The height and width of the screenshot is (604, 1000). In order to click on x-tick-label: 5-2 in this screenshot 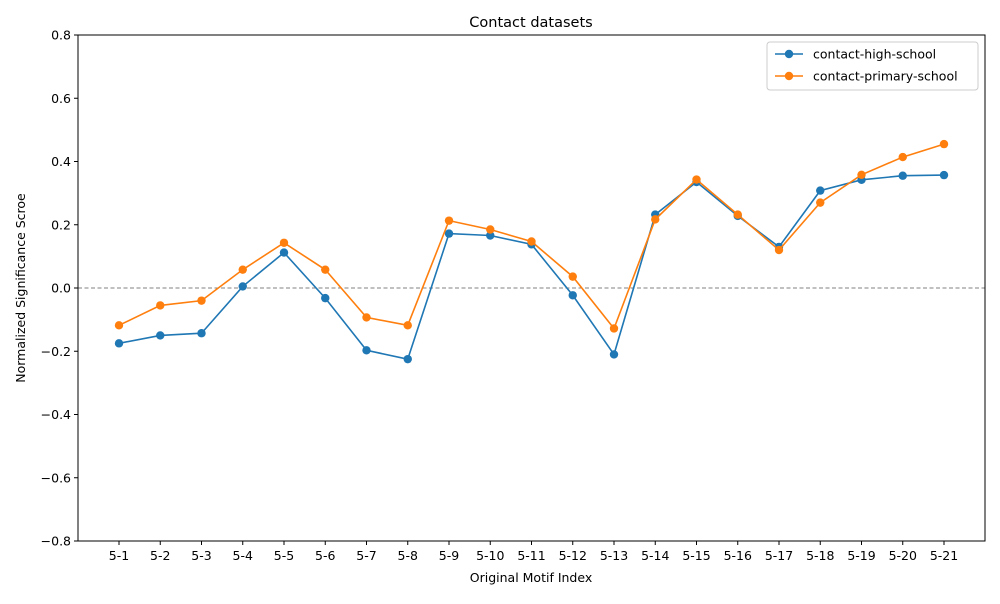, I will do `click(160, 555)`.